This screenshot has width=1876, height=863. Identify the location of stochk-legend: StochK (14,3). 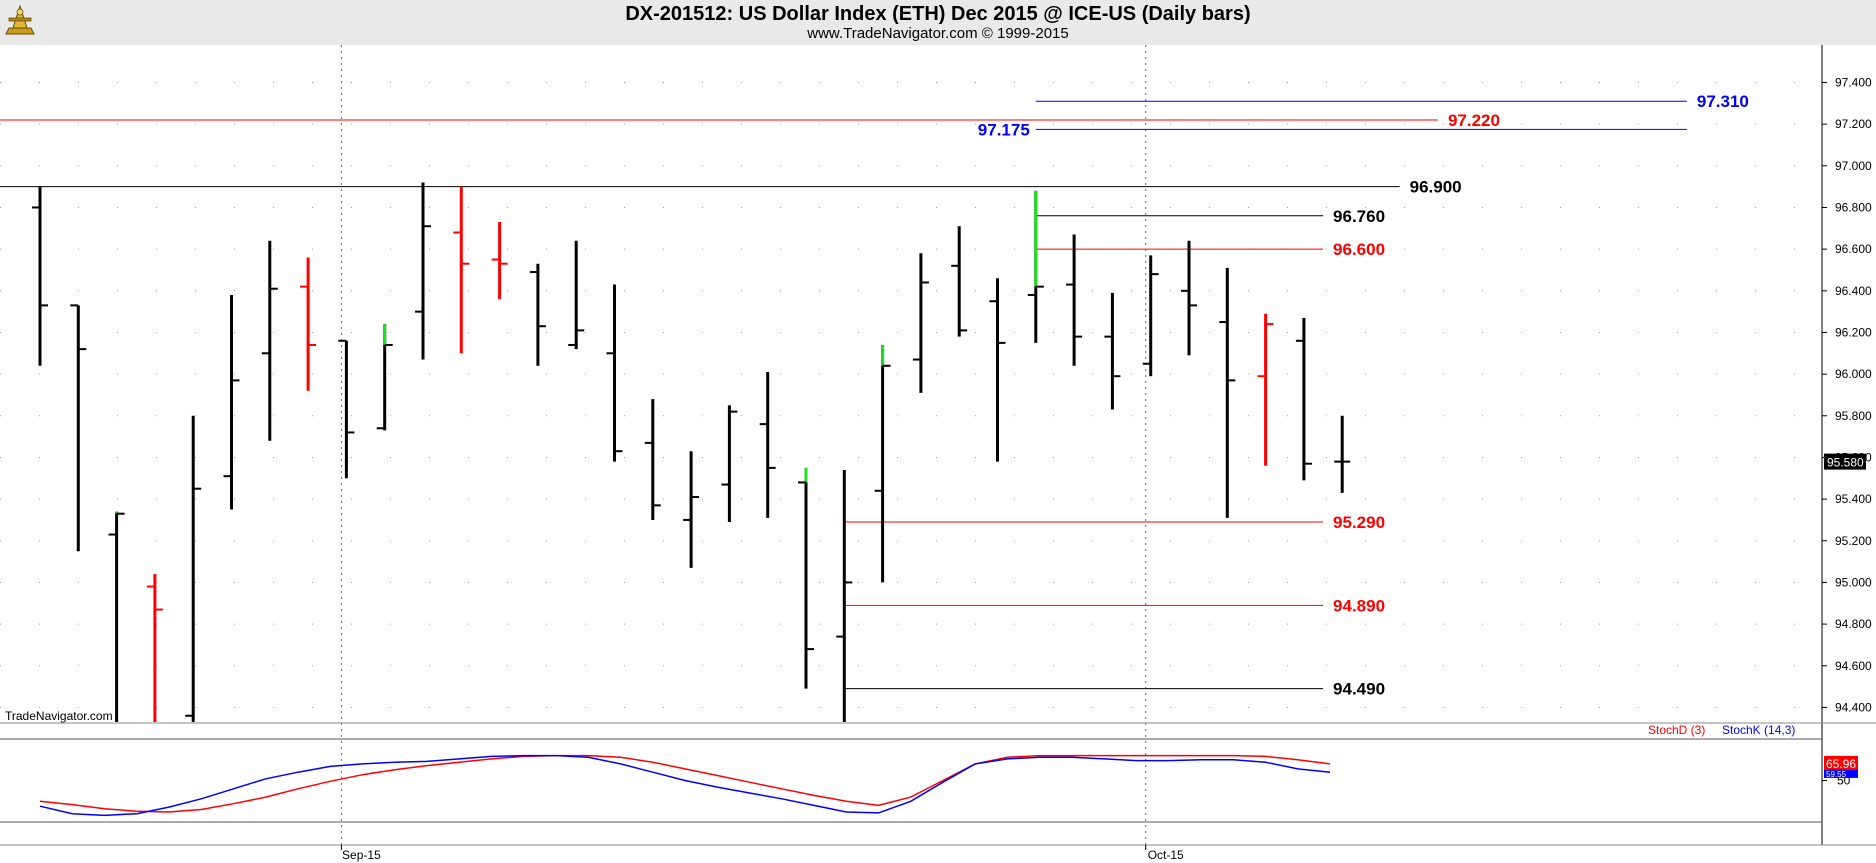
(1758, 730).